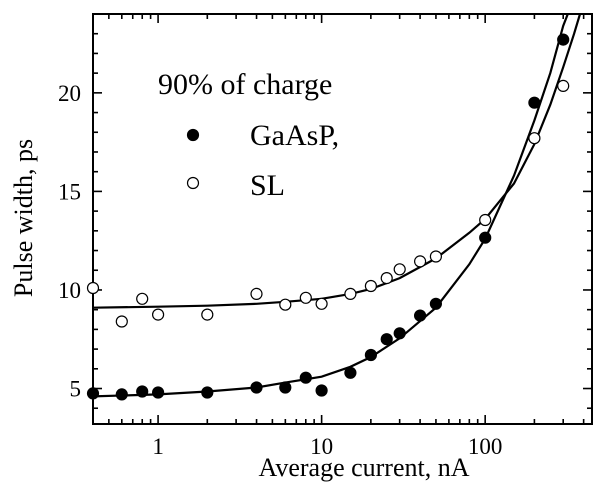 This screenshot has height=483, width=593. Describe the element at coordinates (245, 84) in the screenshot. I see `legend-title: 90% of charge` at that location.